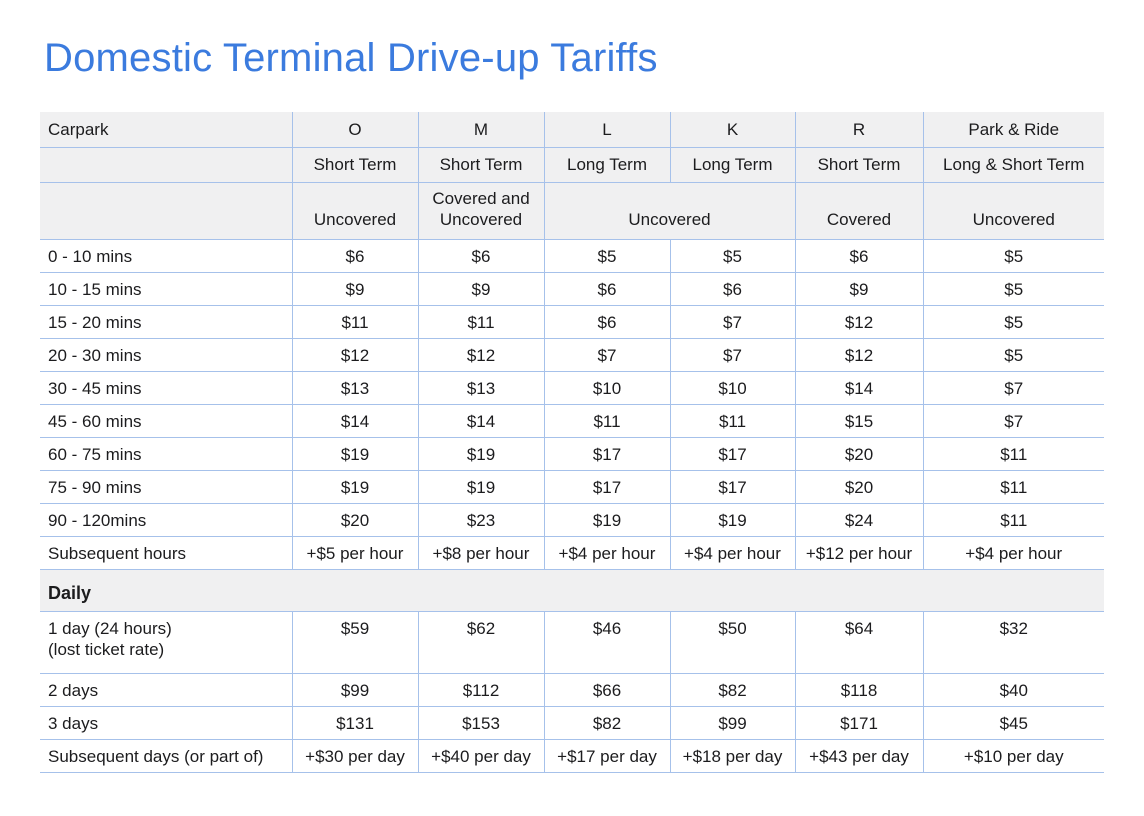 This screenshot has width=1144, height=816. I want to click on row-label: 45 - 60 mins, so click(166, 421).